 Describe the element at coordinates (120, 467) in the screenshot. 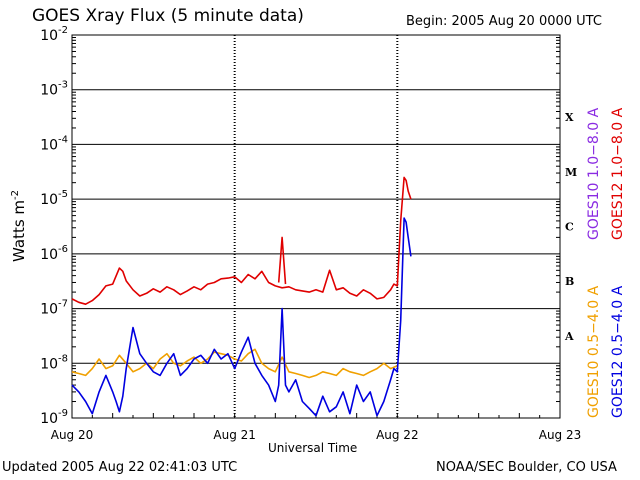

I see `updated-timestamp: Updated 2005 Aug 22 02:41:03 UTC` at that location.